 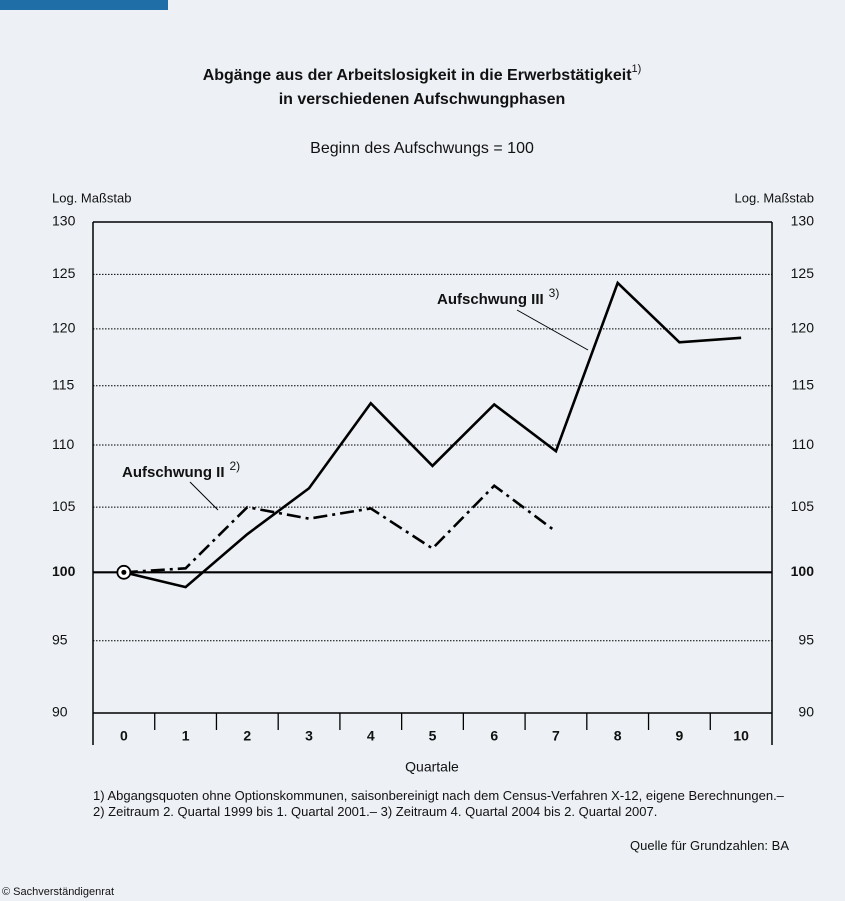 What do you see at coordinates (741, 736) in the screenshot?
I see `x-tick-label: 10` at bounding box center [741, 736].